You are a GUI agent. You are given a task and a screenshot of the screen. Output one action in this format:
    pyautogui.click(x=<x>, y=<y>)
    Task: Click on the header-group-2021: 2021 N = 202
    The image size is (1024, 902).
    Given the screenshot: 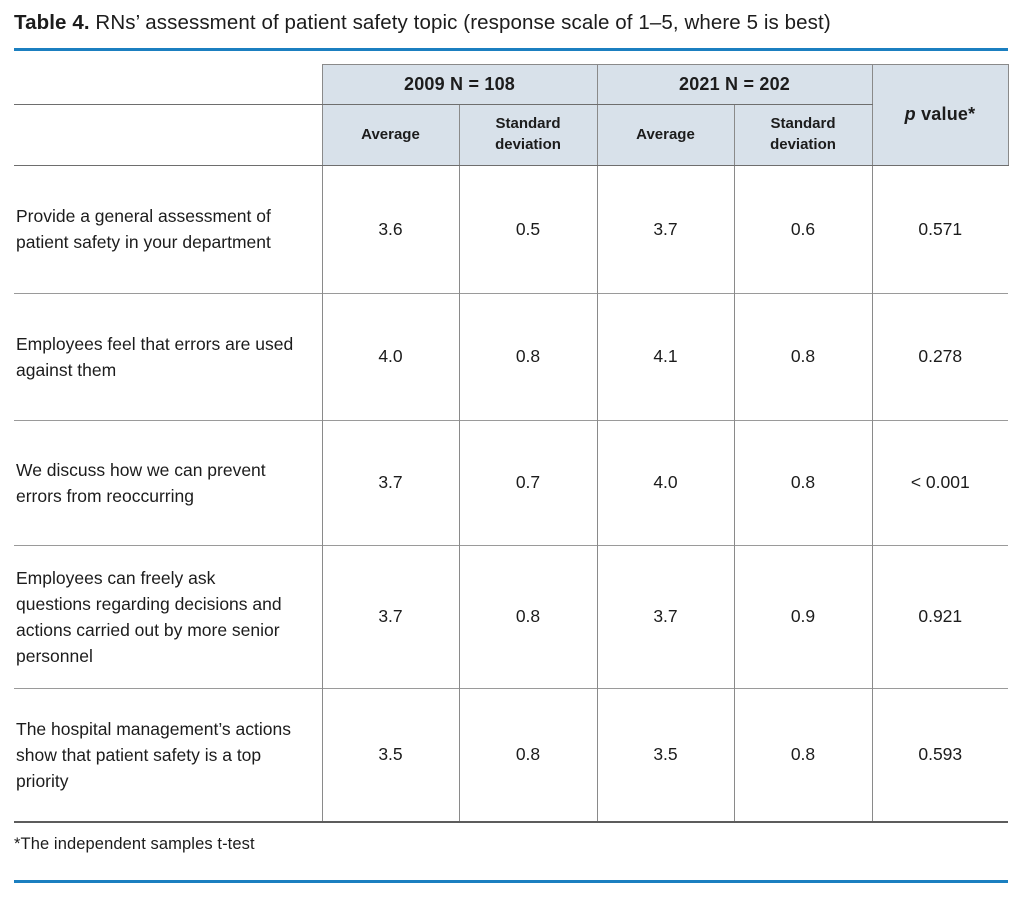 What is the action you would take?
    pyautogui.click(x=734, y=84)
    